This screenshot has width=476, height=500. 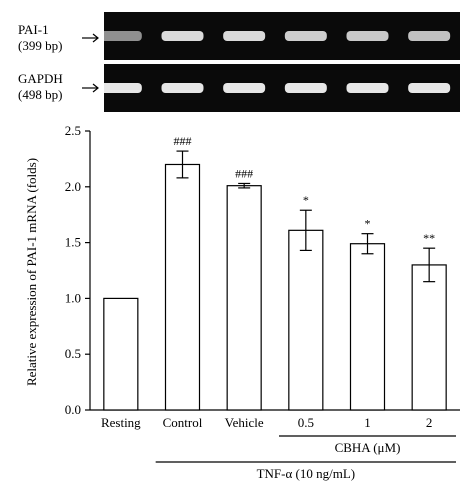 I want to click on gel-size-pai1: (399 bp), so click(x=40, y=45).